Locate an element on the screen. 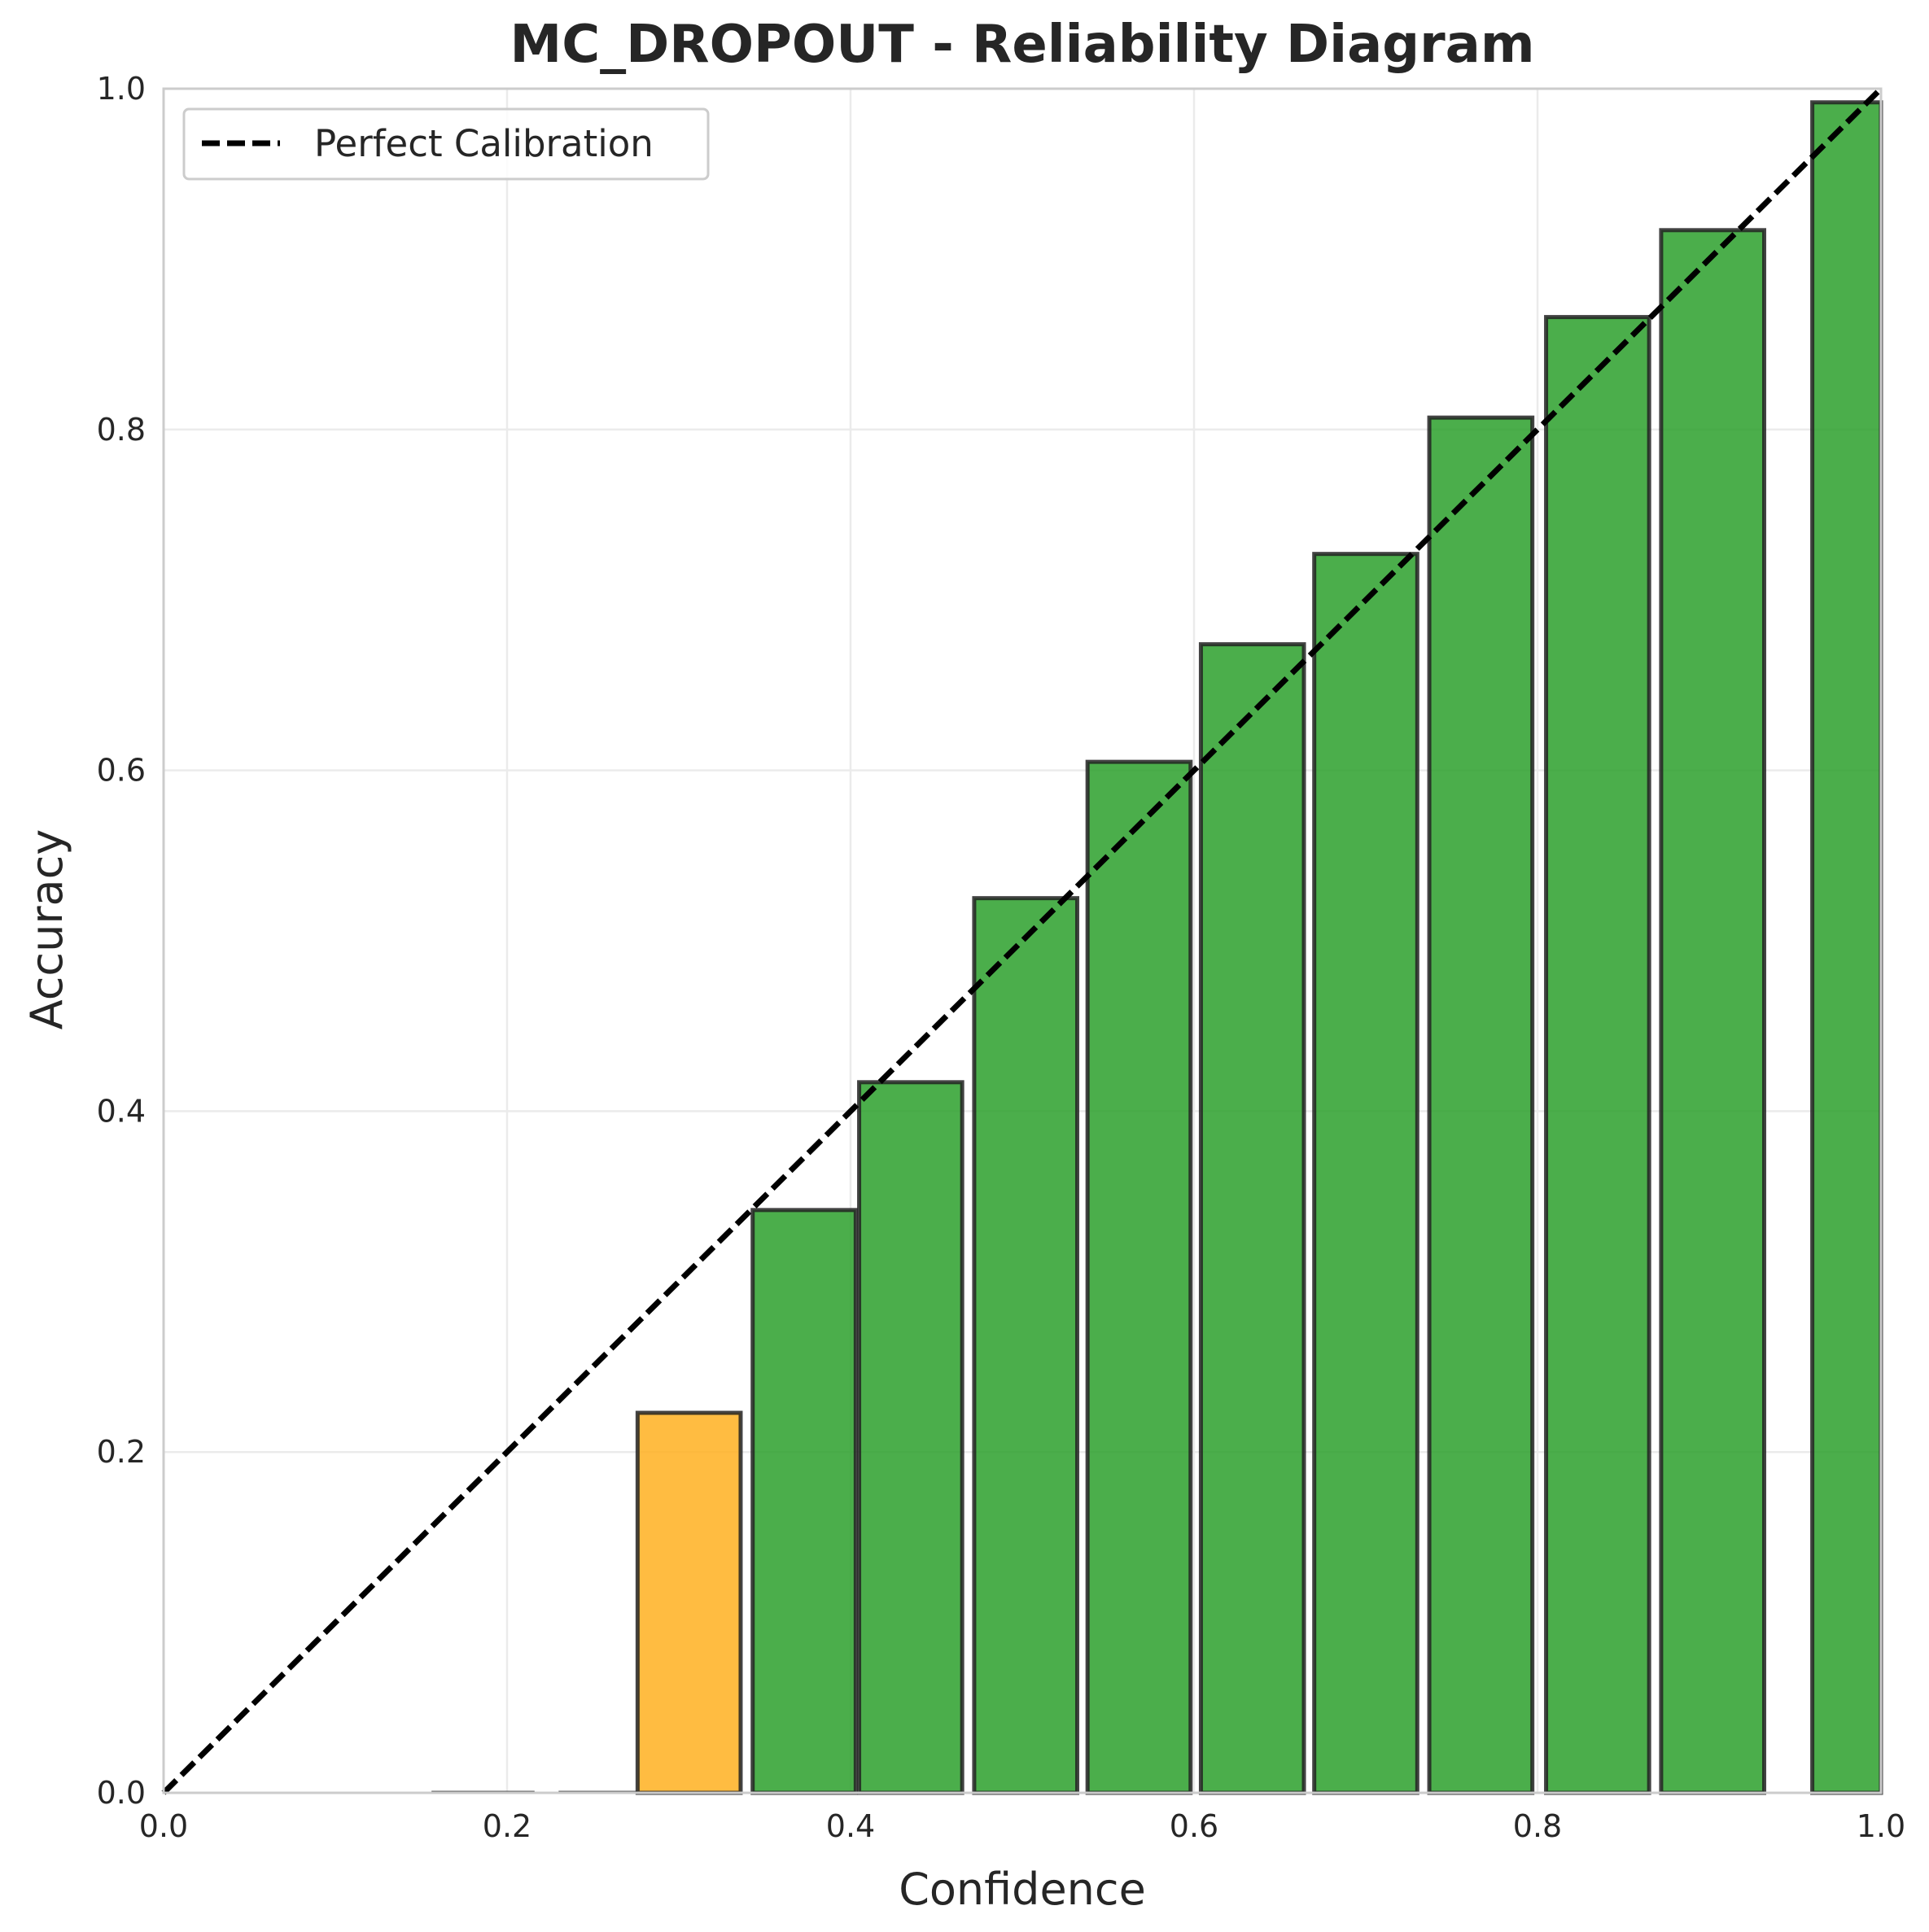 The height and width of the screenshot is (1932, 1929). y-axis-label: Accuracy is located at coordinates (46, 930).